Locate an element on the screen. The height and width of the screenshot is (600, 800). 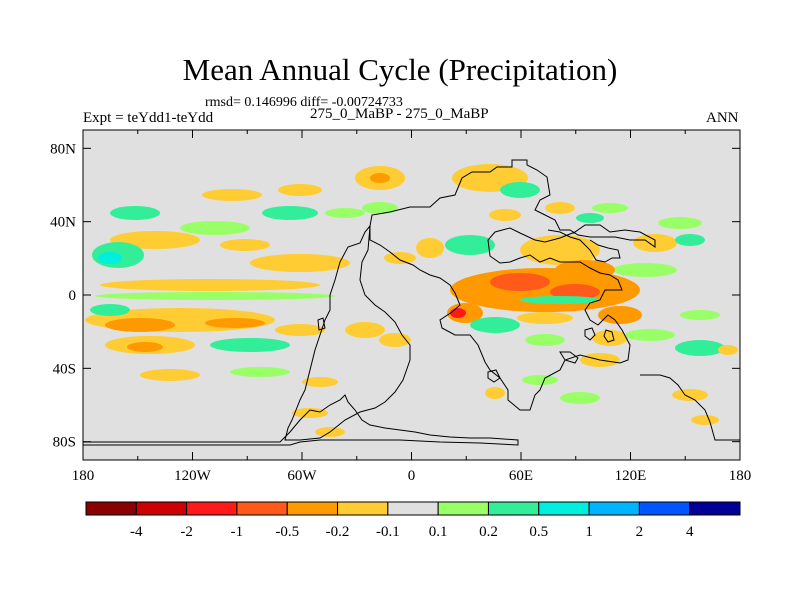
colorbar-label: 0.2 is located at coordinates (488, 532).